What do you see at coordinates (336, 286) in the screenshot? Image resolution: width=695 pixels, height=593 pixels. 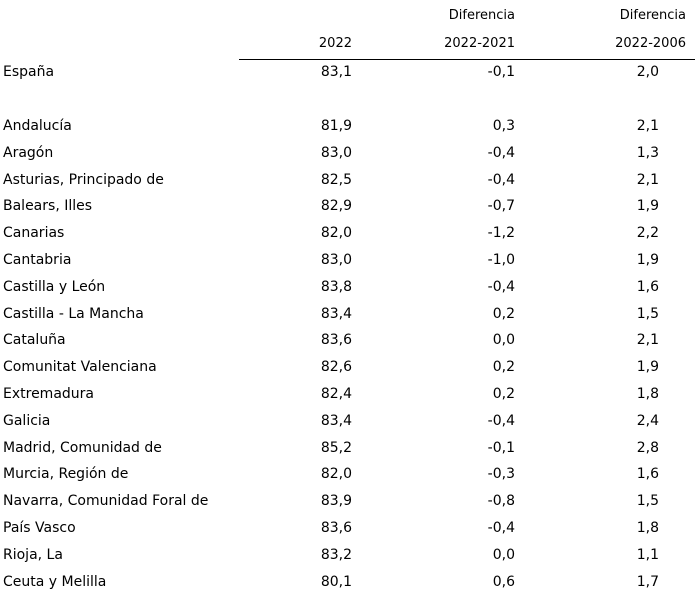 I see `row-value-2022: 83,8` at bounding box center [336, 286].